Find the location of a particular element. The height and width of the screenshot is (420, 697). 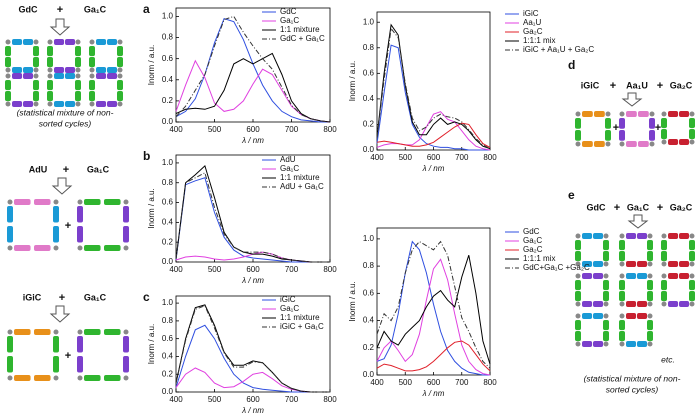

caption: sorted cycles) is located at coordinates (65, 123).